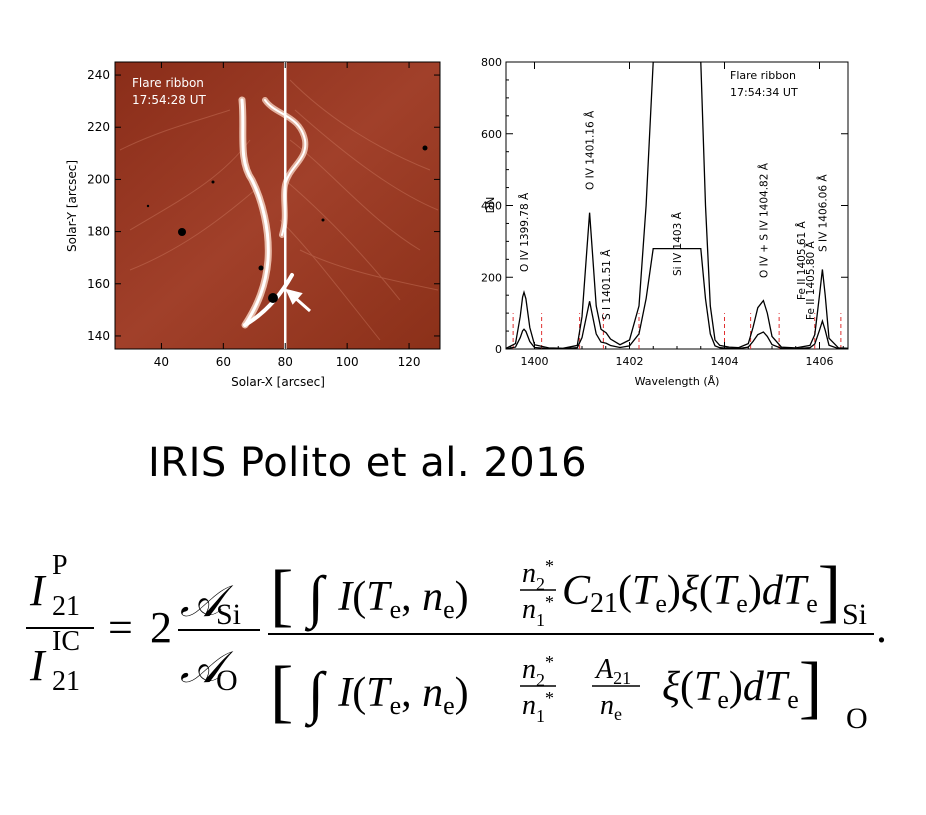 The image size is (926, 815). I want to click on lhs-numerator-sub: 21, so click(66, 606).